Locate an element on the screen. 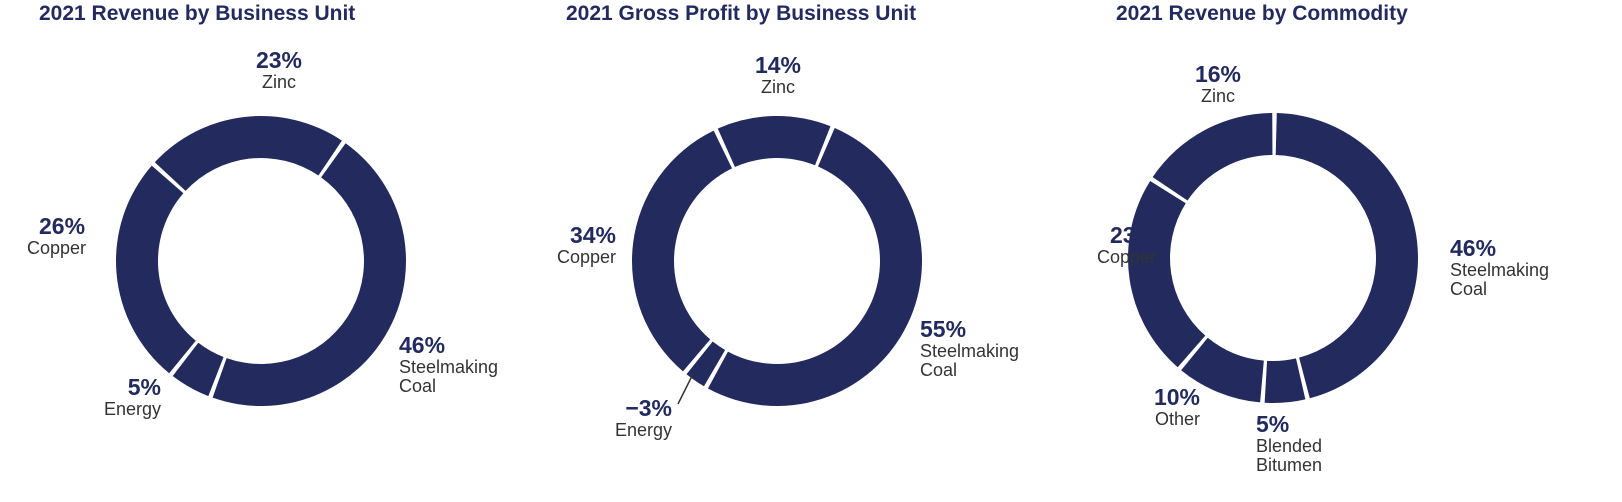  chart-title: 2021 Revenue by Commodity is located at coordinates (1262, 13).